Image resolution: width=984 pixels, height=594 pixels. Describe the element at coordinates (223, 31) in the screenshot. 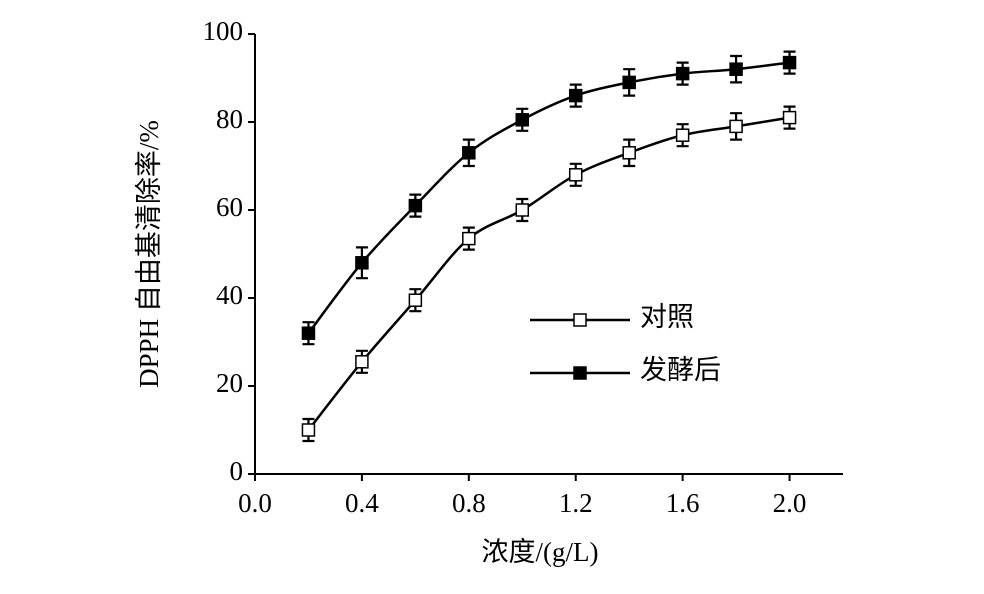

I see `y-tick-label: 100` at that location.